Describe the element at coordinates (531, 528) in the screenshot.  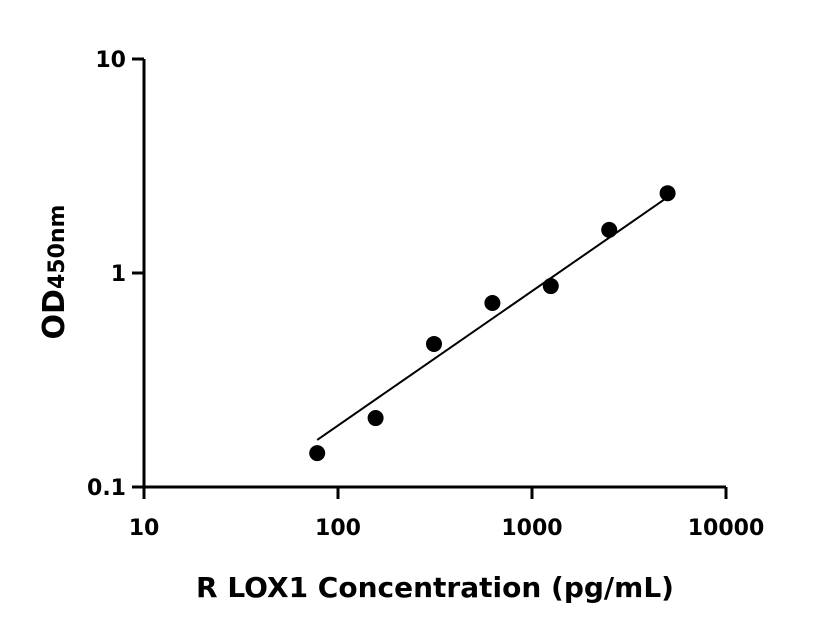
I see `x-tick-label: 1000` at that location.